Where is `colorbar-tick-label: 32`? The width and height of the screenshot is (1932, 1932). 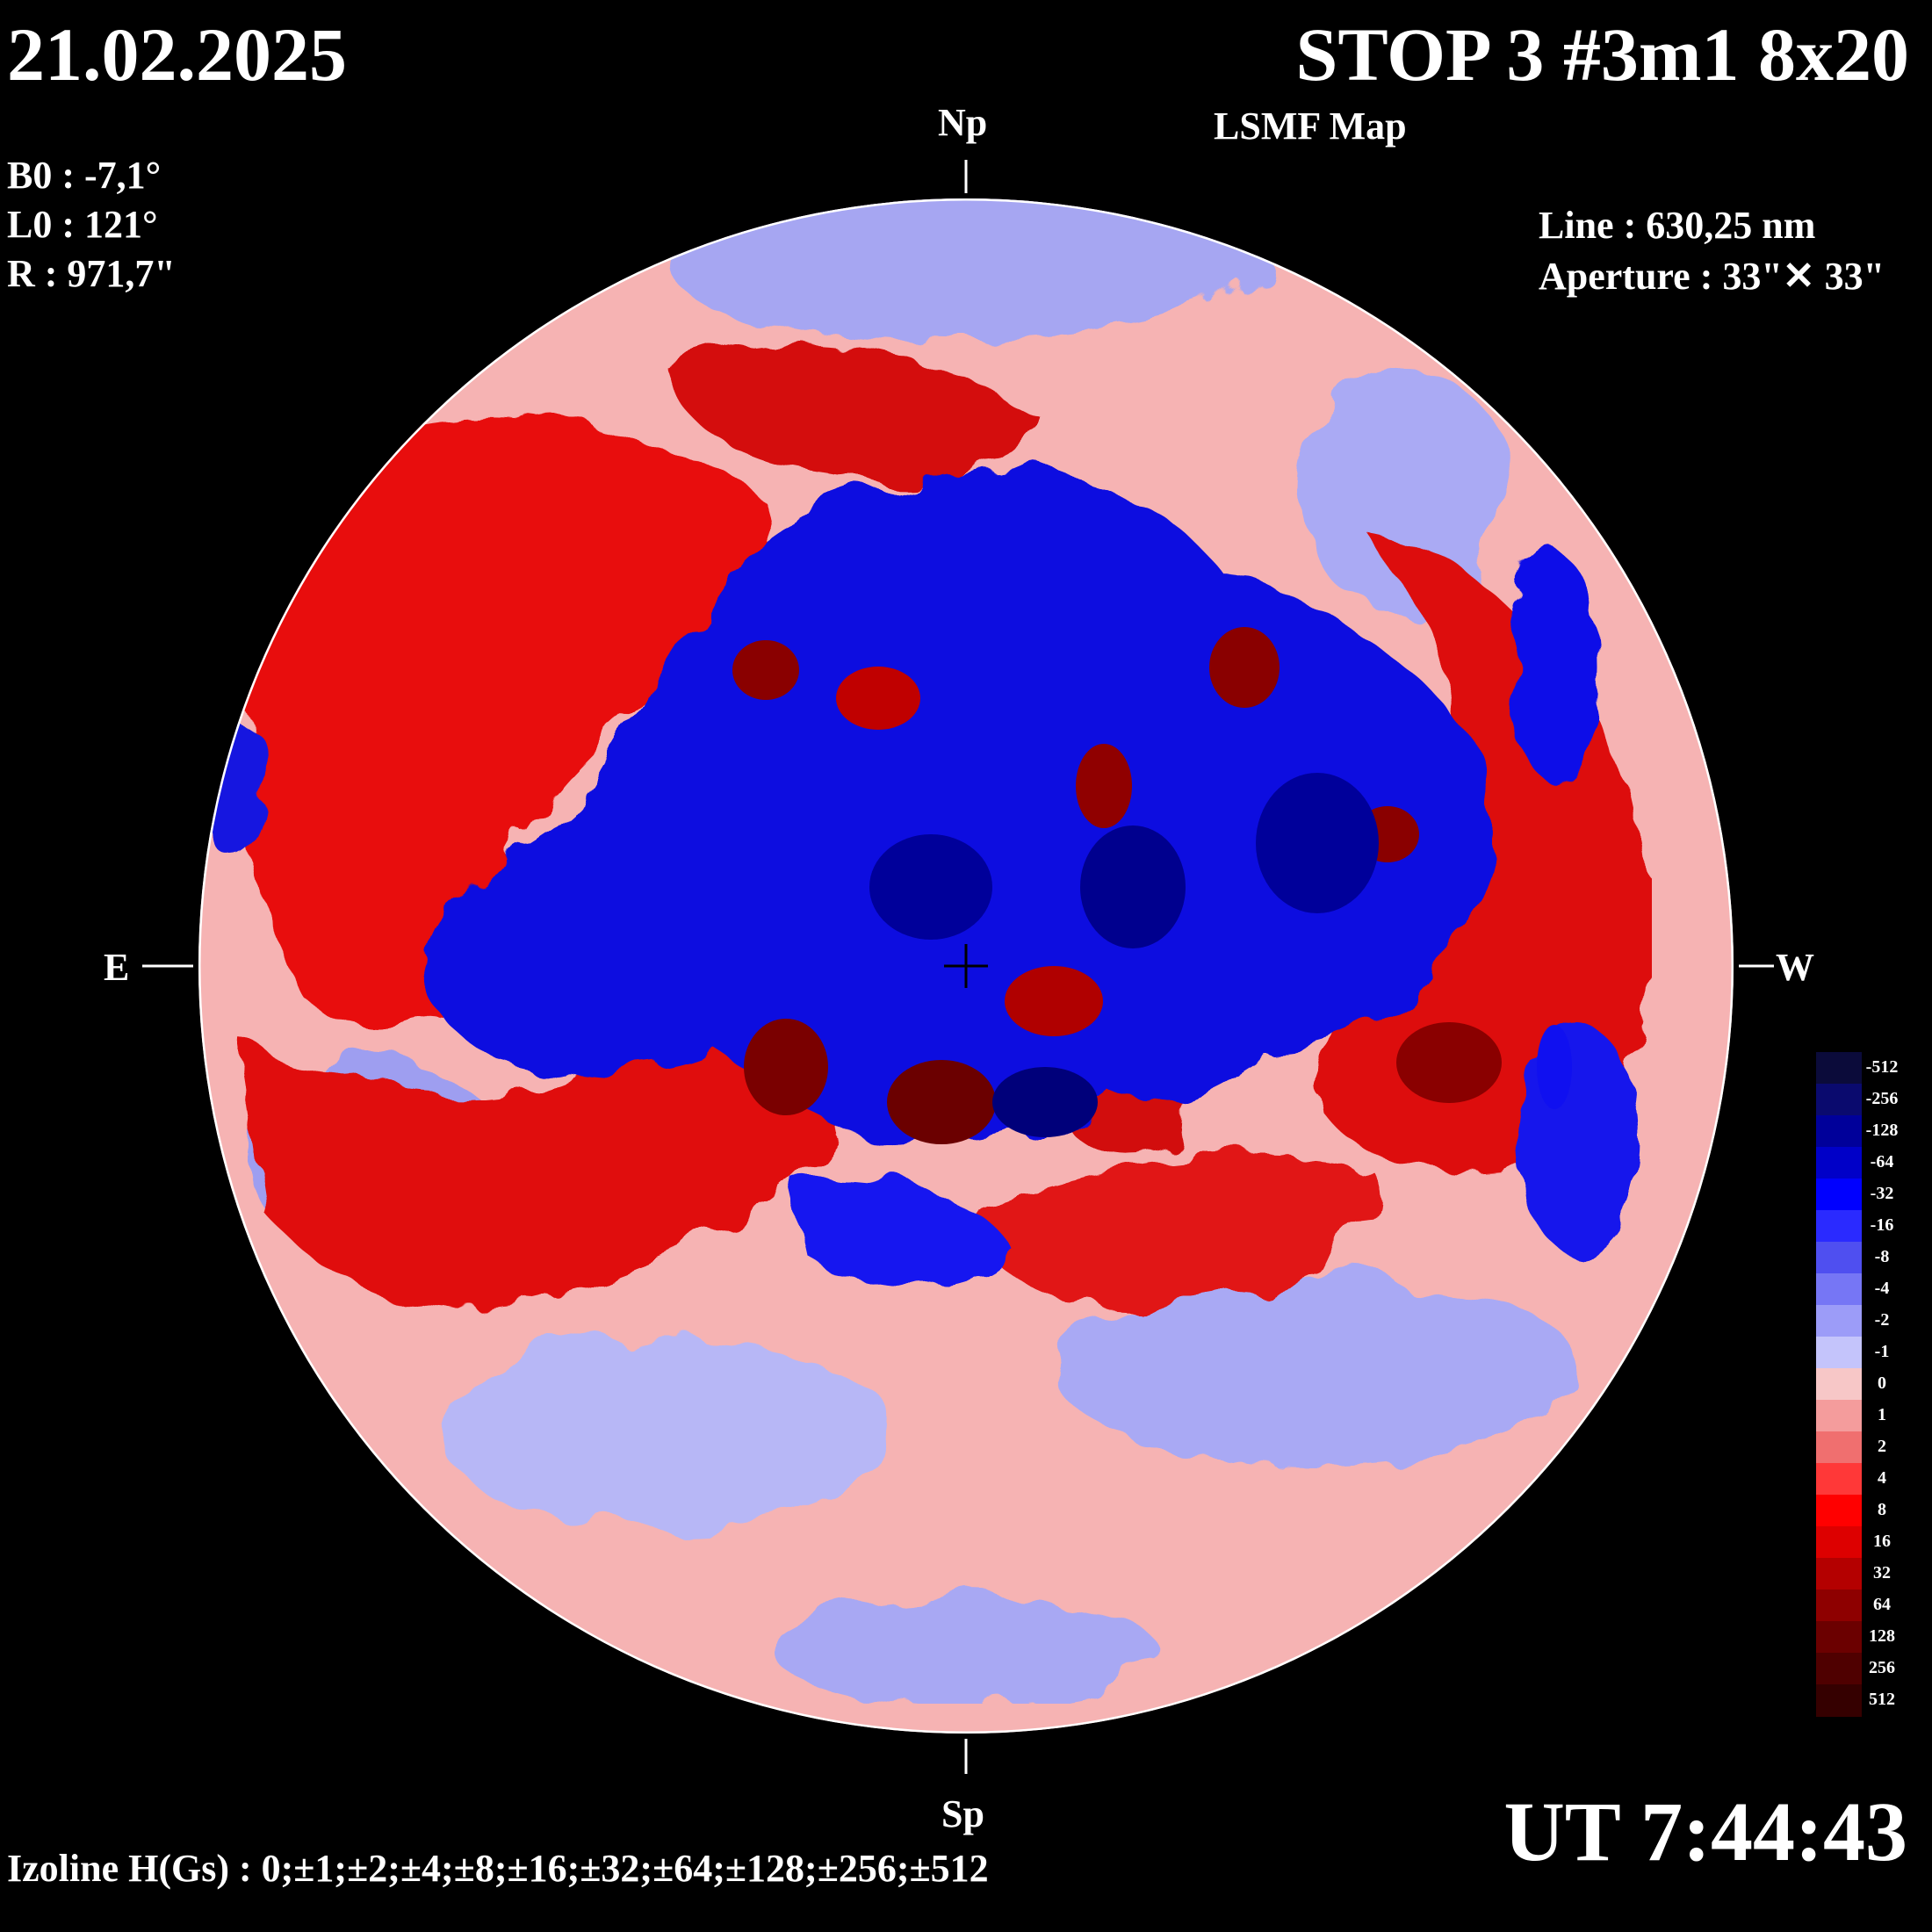
colorbar-tick-label: 32 is located at coordinates (1882, 1573).